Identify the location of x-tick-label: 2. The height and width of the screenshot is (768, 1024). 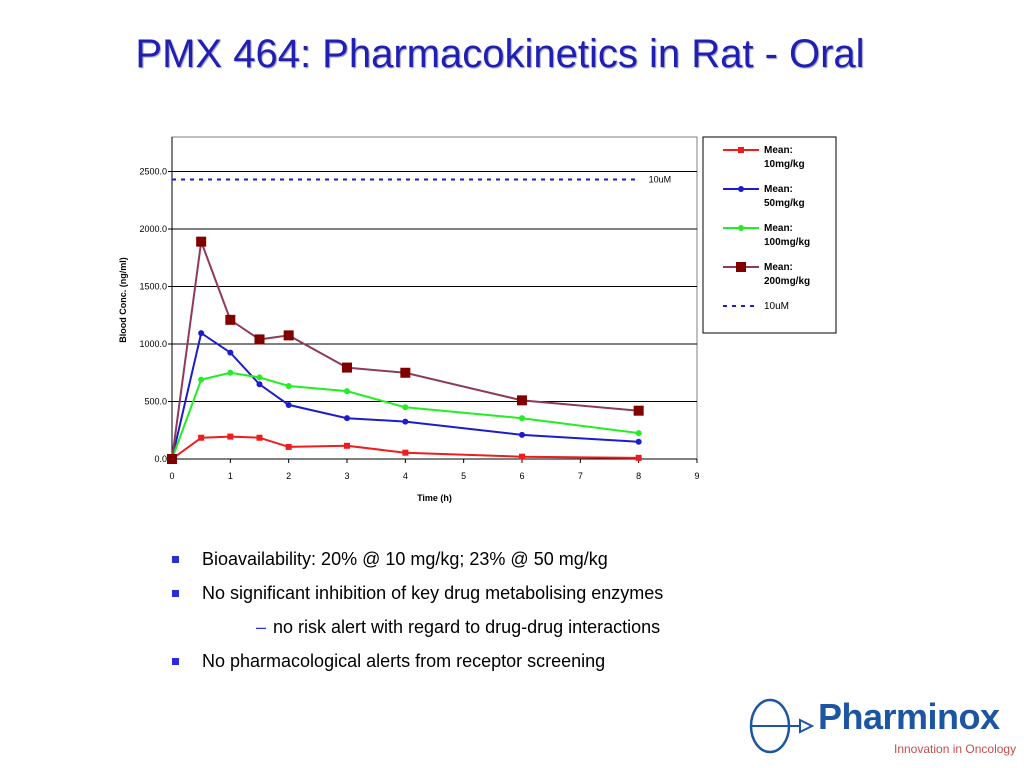
(288, 476).